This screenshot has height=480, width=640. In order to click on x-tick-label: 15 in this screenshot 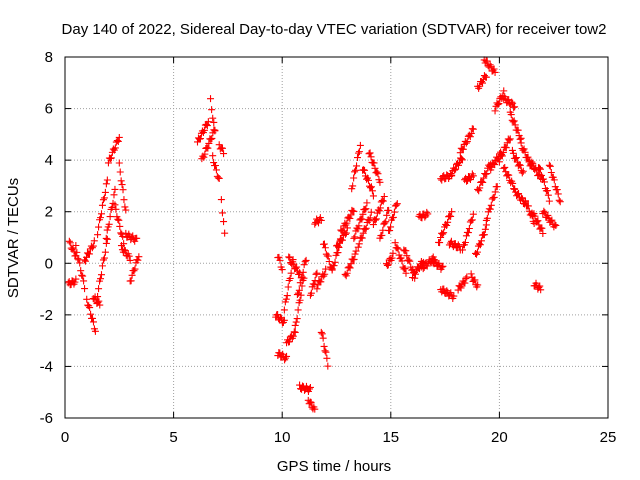, I will do `click(390, 437)`.